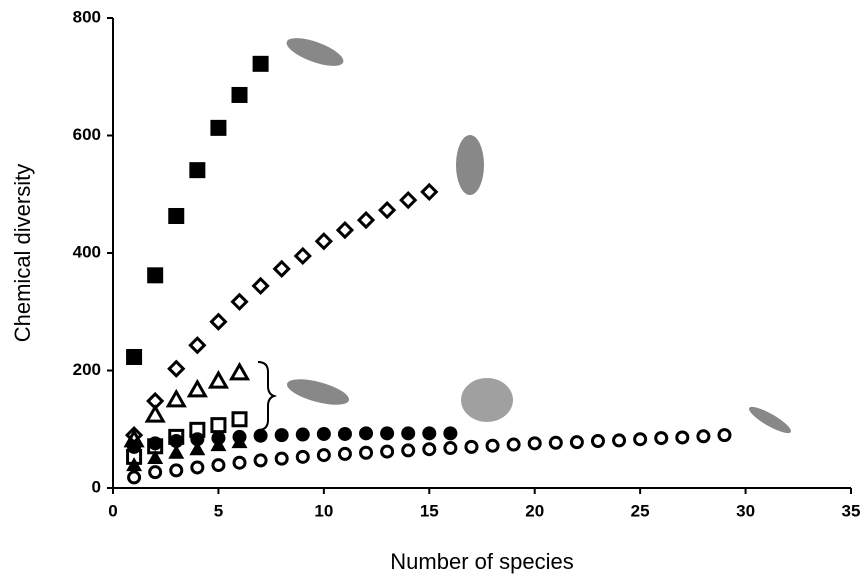 The image size is (865, 579). Describe the element at coordinates (851, 510) in the screenshot. I see `x-tick-label: 35` at that location.